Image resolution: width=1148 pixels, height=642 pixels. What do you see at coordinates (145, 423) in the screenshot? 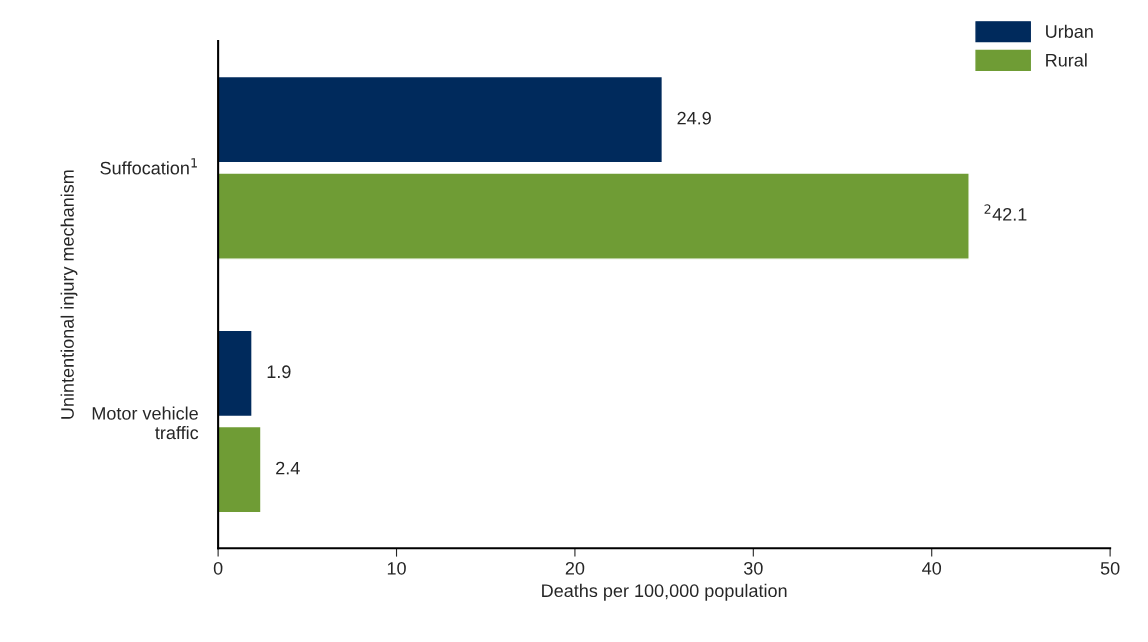
I see `y-tick-label: Motor vehicle traffic` at bounding box center [145, 423].